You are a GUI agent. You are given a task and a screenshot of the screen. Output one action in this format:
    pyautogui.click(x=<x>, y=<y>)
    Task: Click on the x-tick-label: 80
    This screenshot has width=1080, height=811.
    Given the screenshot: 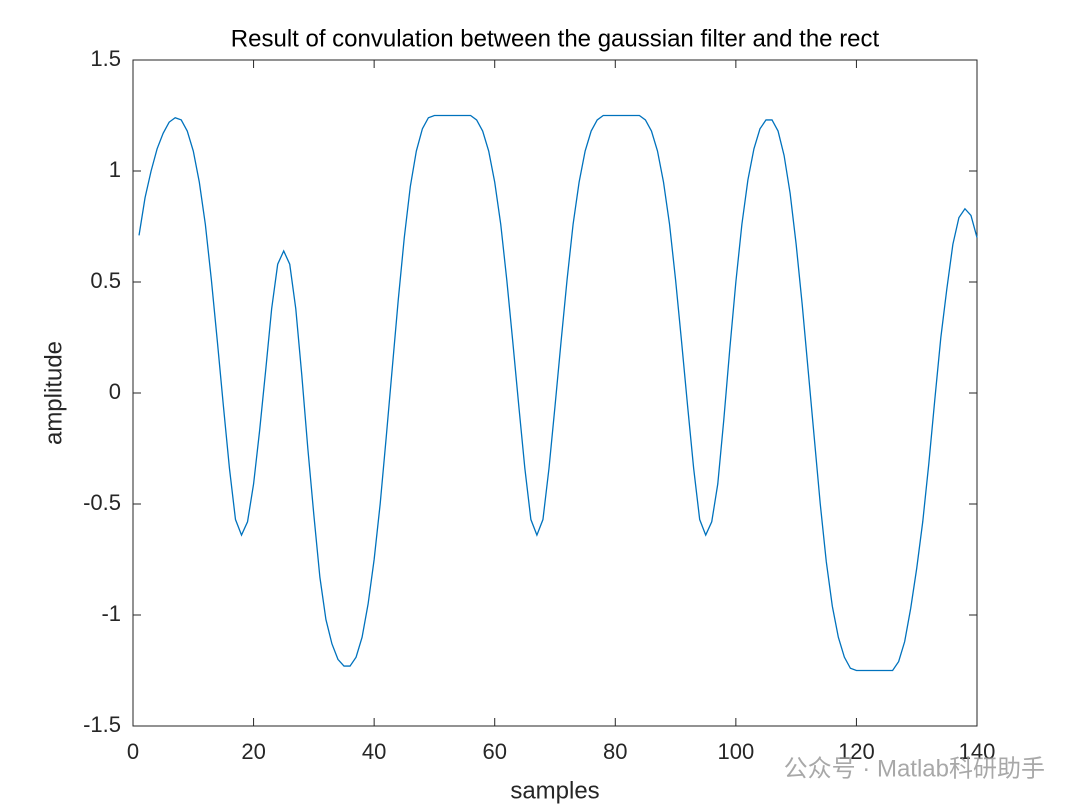 What is the action you would take?
    pyautogui.click(x=615, y=751)
    